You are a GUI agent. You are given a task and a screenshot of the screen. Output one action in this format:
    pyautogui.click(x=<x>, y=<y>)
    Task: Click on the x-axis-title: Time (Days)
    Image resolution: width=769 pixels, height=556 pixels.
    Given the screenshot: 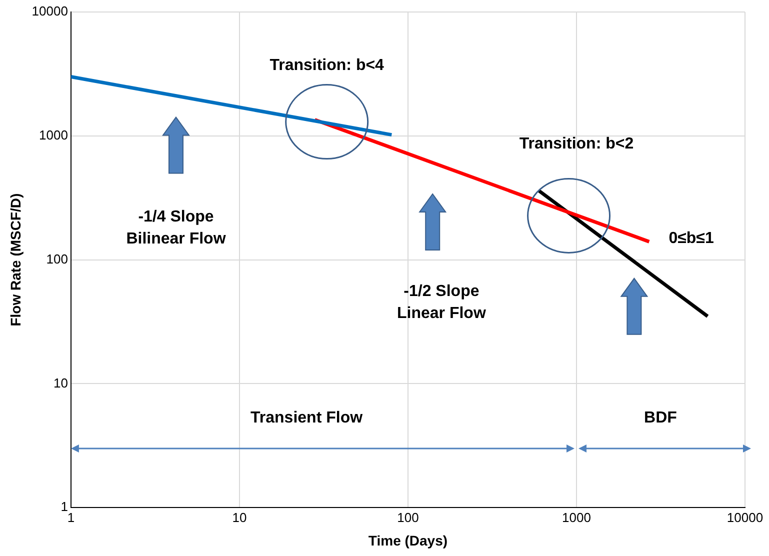 What is the action you would take?
    pyautogui.click(x=408, y=540)
    